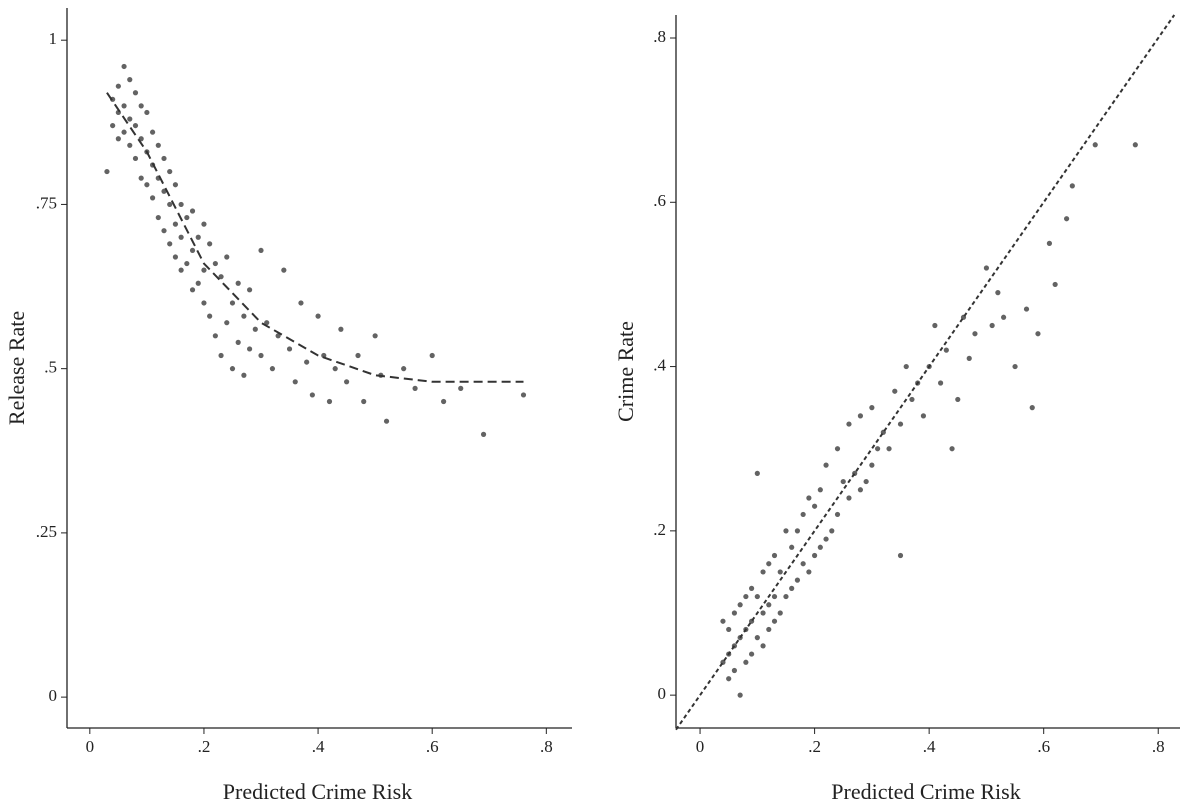  I want to click on y-tick-label: .25, so click(46, 531).